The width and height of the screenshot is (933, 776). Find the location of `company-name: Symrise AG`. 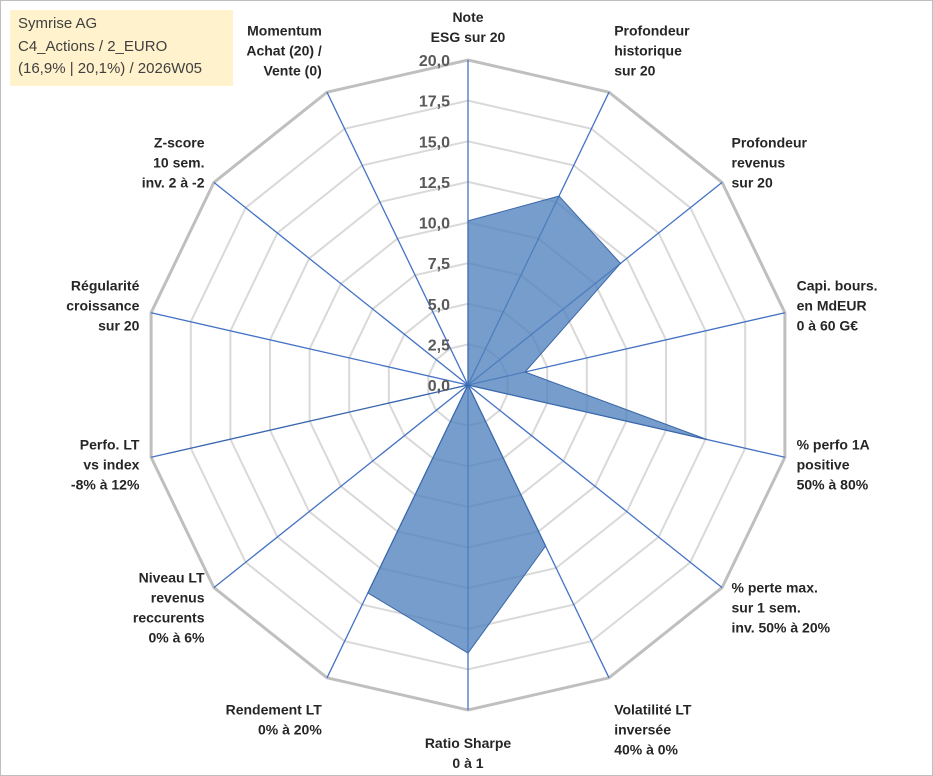

company-name: Symrise AG is located at coordinates (58, 23).